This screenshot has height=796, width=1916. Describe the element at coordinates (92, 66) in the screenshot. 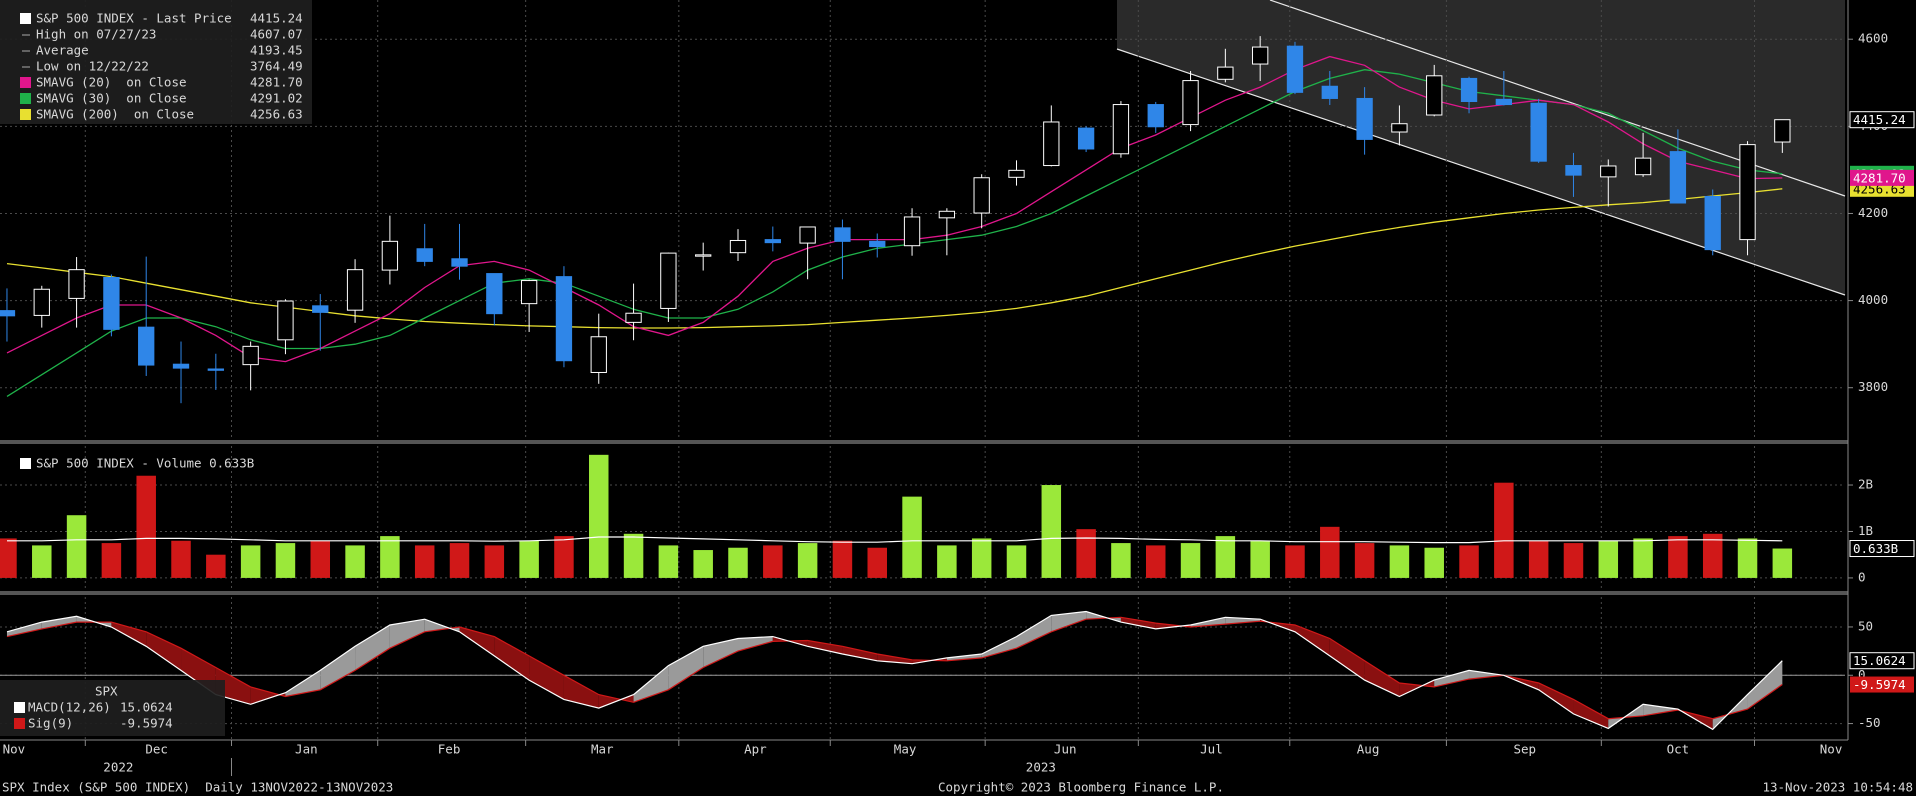

I see `legend-label: Low on 12/22/22` at that location.